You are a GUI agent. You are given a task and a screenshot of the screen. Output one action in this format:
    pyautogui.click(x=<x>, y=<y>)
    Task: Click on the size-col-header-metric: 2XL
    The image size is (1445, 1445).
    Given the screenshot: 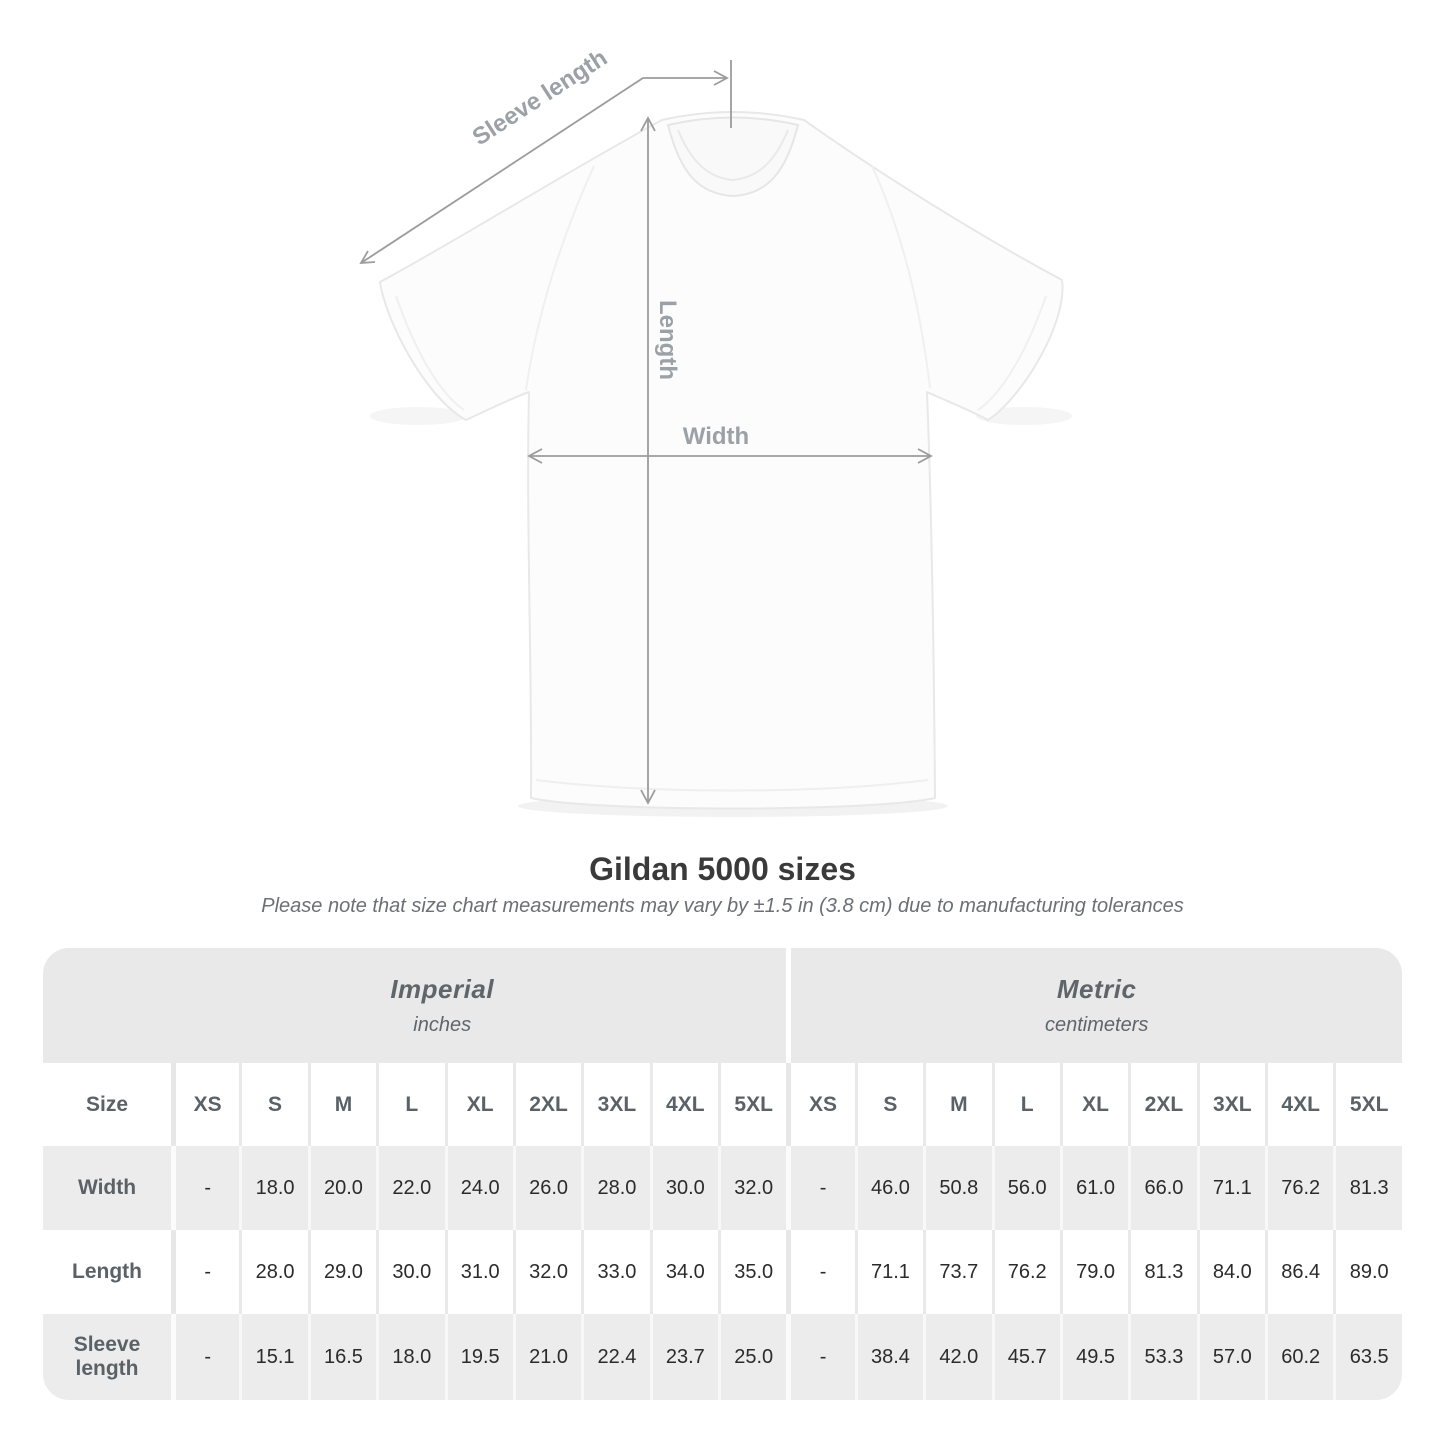 What is the action you would take?
    pyautogui.click(x=1162, y=1104)
    